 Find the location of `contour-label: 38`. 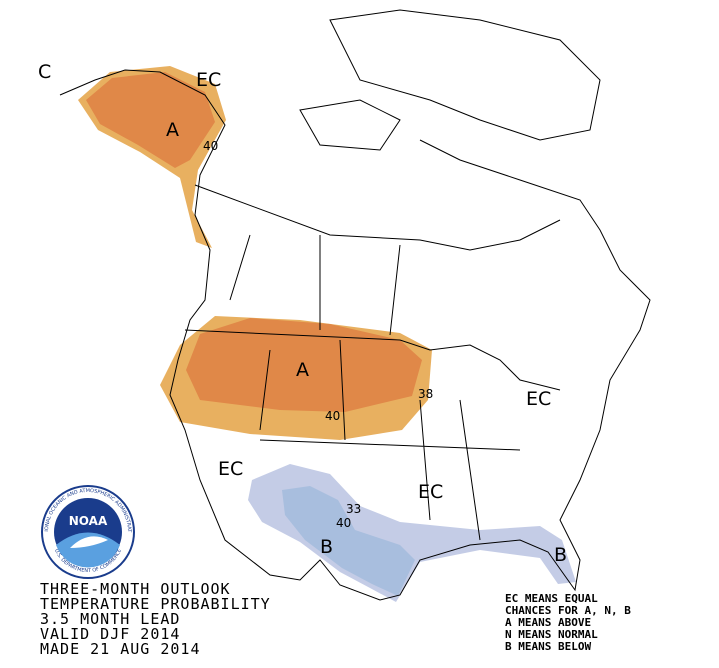

contour-label: 38 is located at coordinates (425, 394).